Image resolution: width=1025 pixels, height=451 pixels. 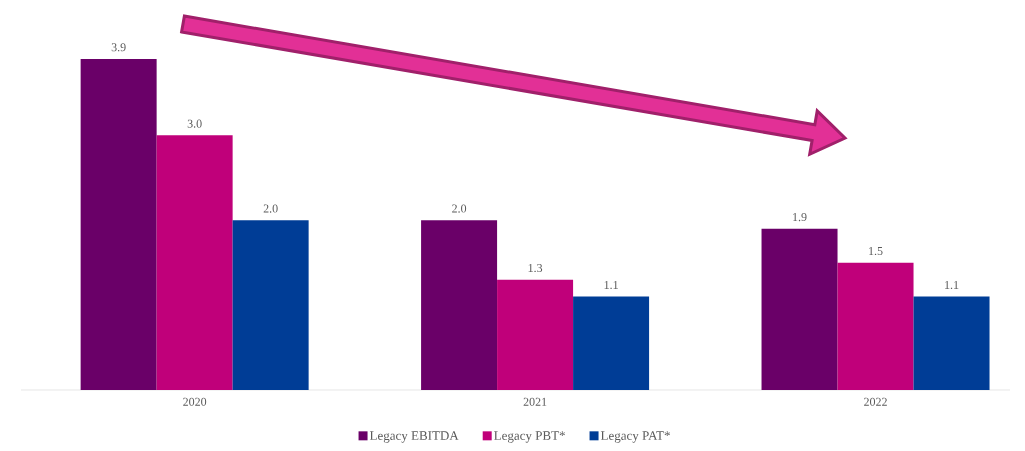 What do you see at coordinates (800, 217) in the screenshot?
I see `data-label: 1.9` at bounding box center [800, 217].